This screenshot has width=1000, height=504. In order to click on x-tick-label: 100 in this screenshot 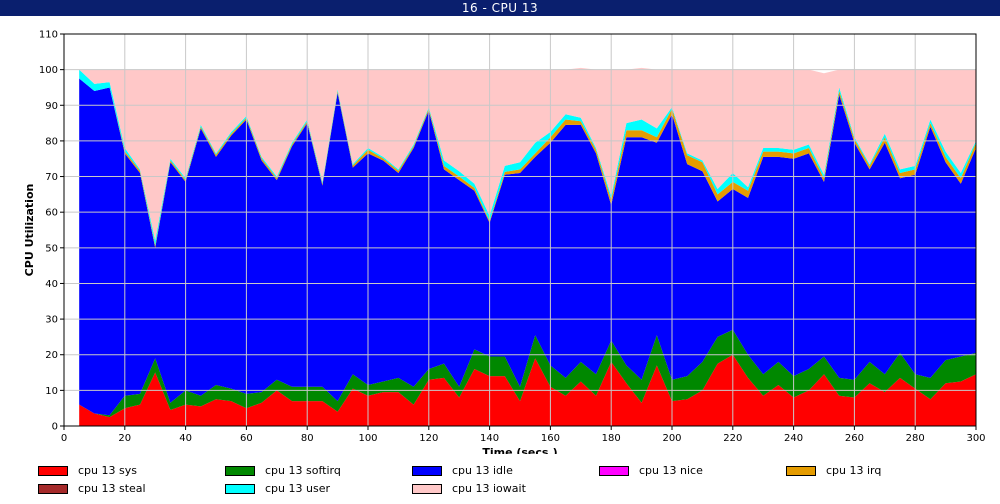, I will do `click(367, 438)`.